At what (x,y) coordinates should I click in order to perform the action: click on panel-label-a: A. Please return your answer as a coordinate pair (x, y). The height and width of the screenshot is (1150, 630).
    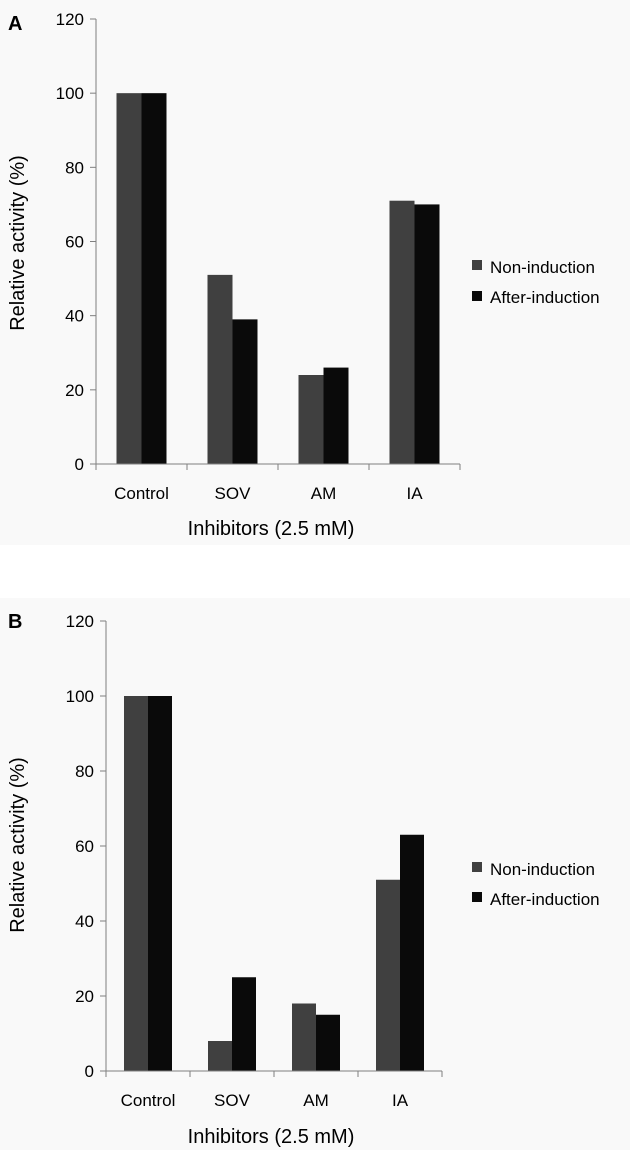
    Looking at the image, I should click on (15, 24).